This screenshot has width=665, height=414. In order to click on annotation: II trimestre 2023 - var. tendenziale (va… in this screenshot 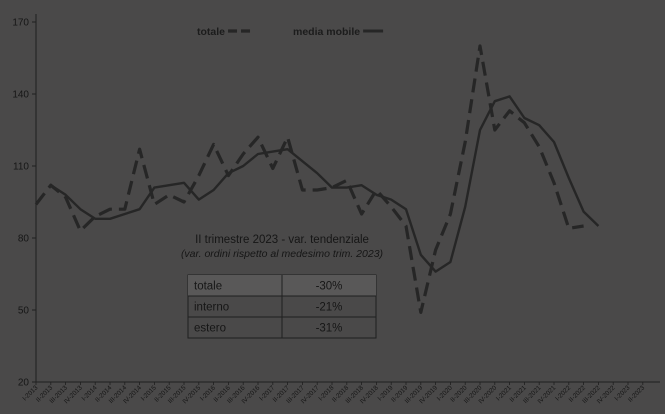, I will do `click(282, 247)`.